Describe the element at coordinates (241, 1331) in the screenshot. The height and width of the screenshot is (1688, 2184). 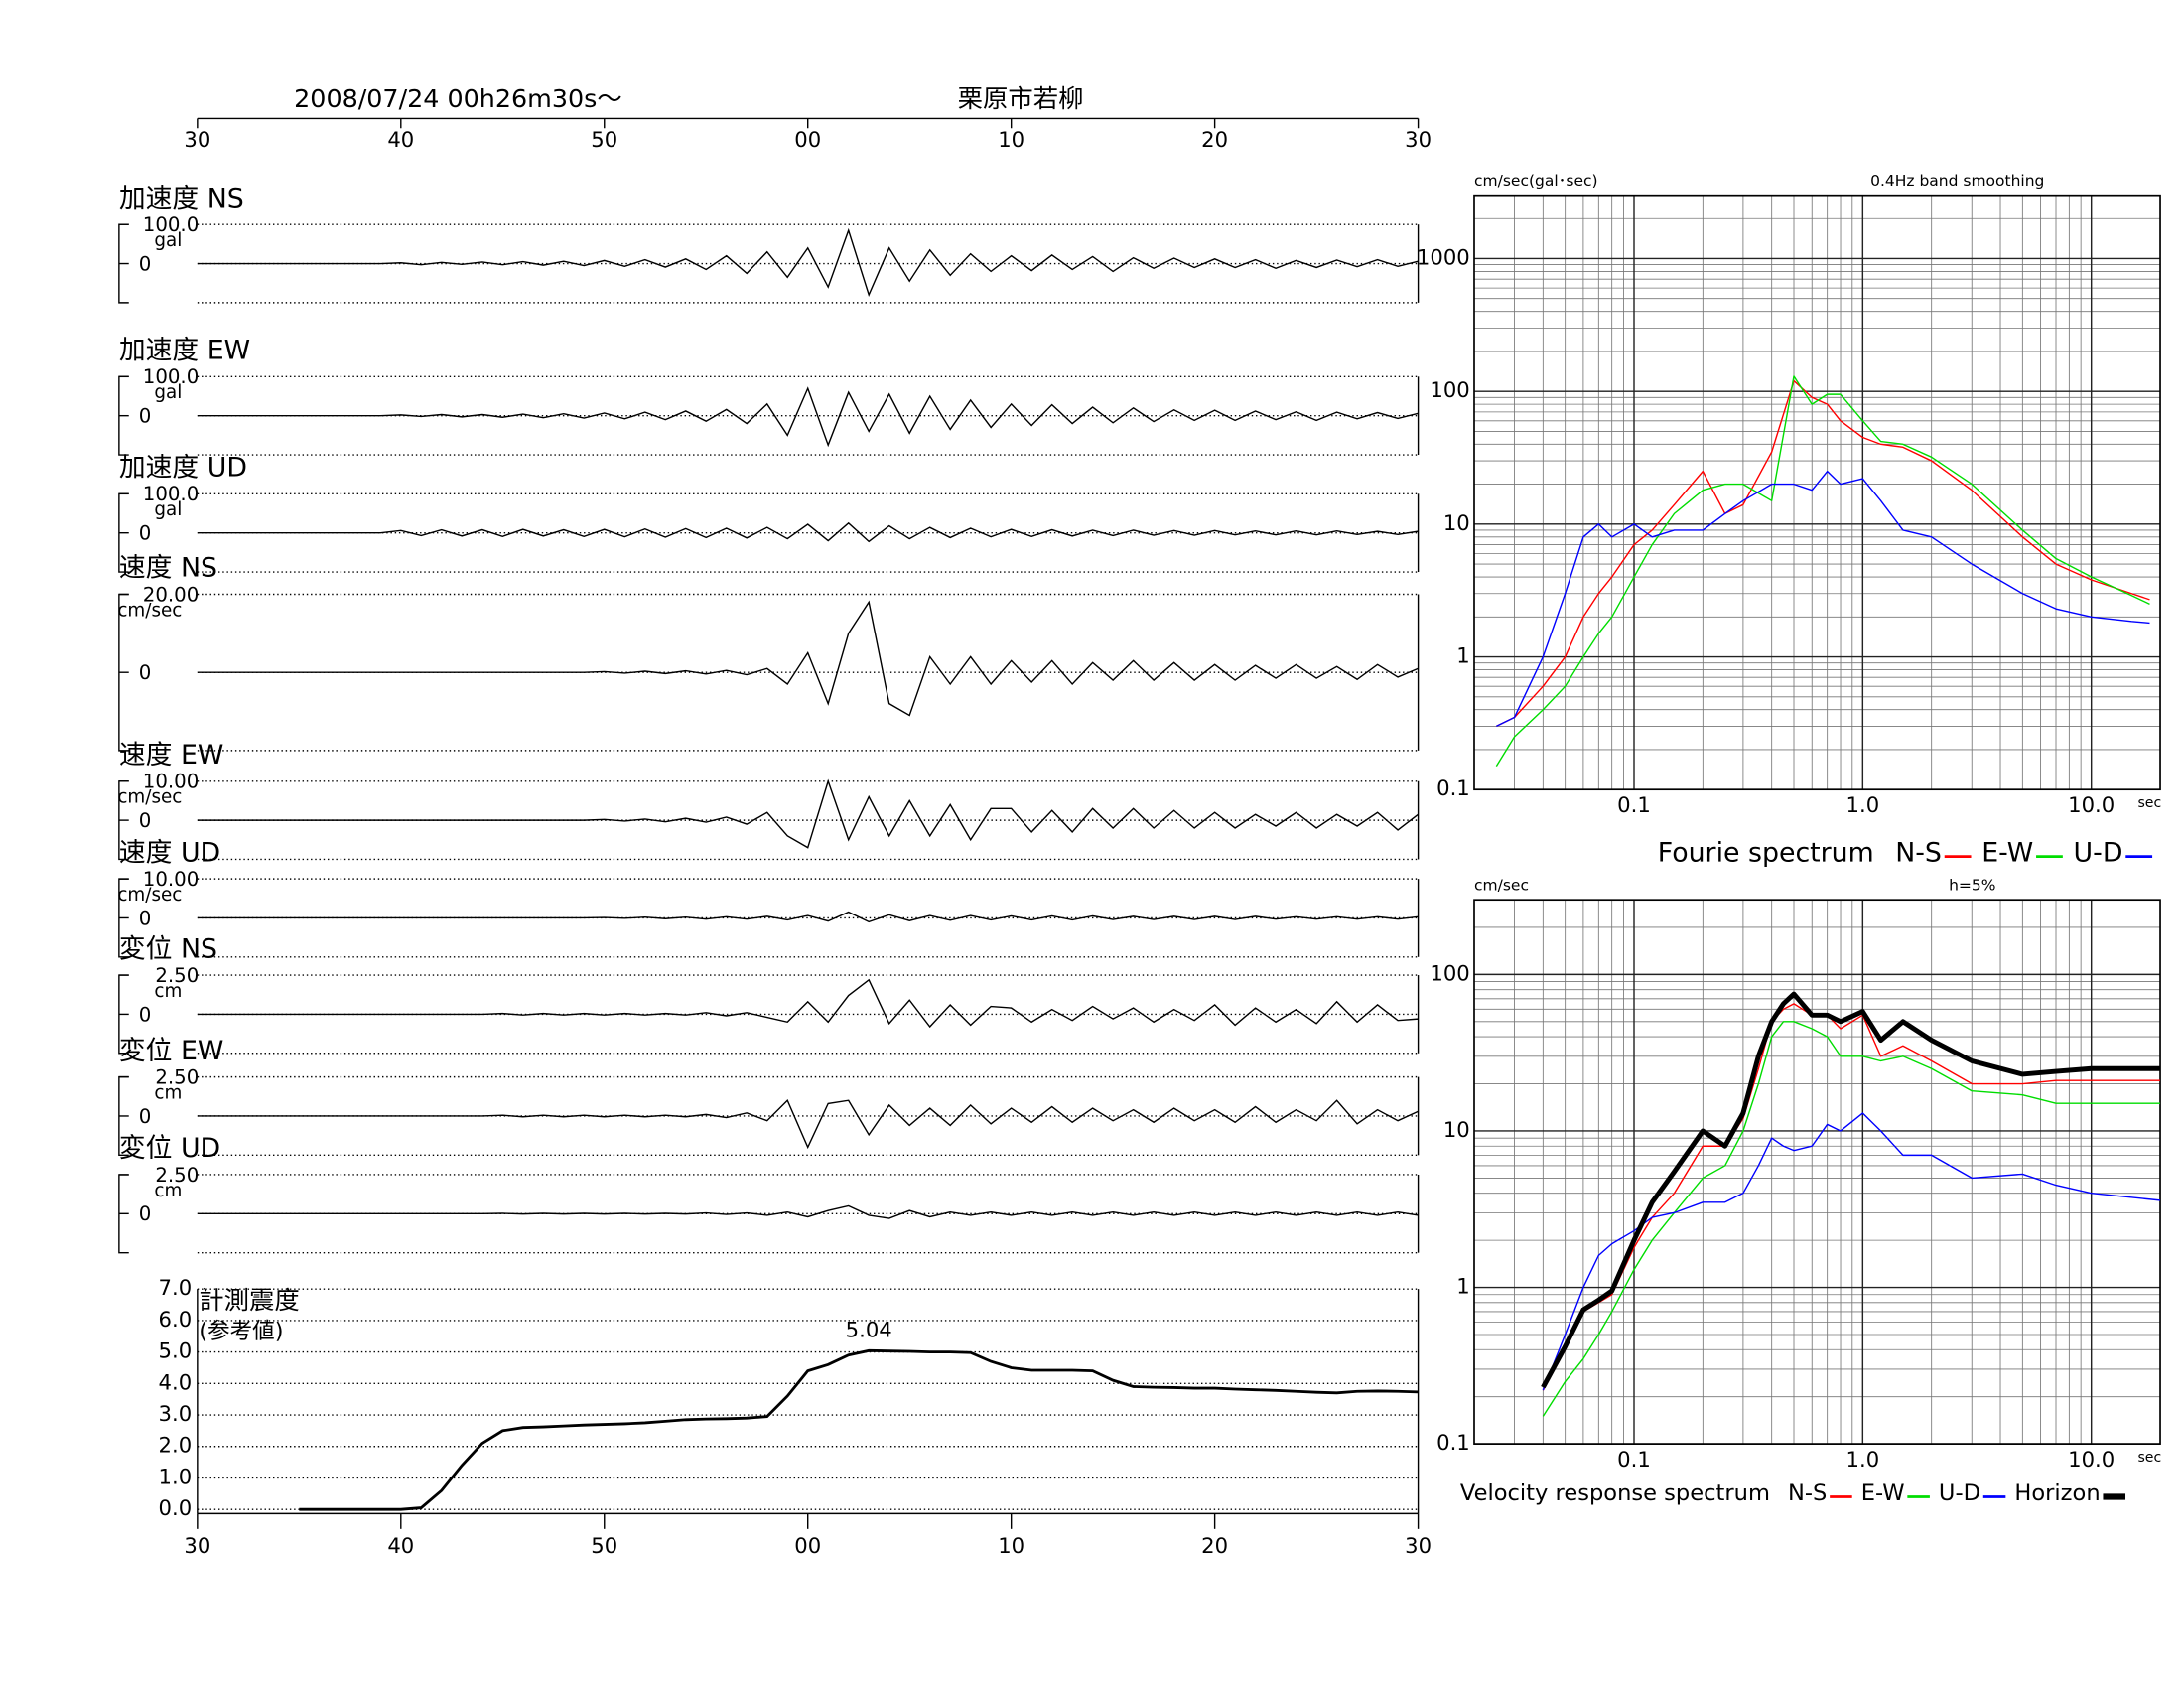
I see `chart-subtitle: (参考値)` at that location.